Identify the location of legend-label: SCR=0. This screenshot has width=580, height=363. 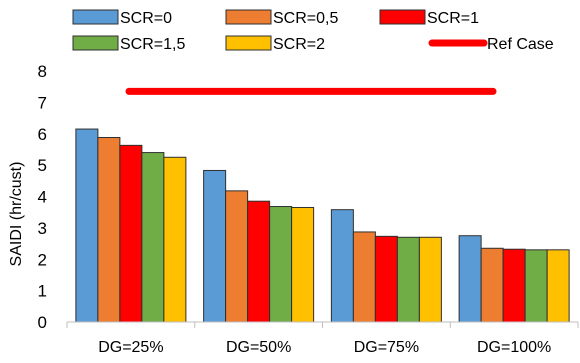
(146, 18).